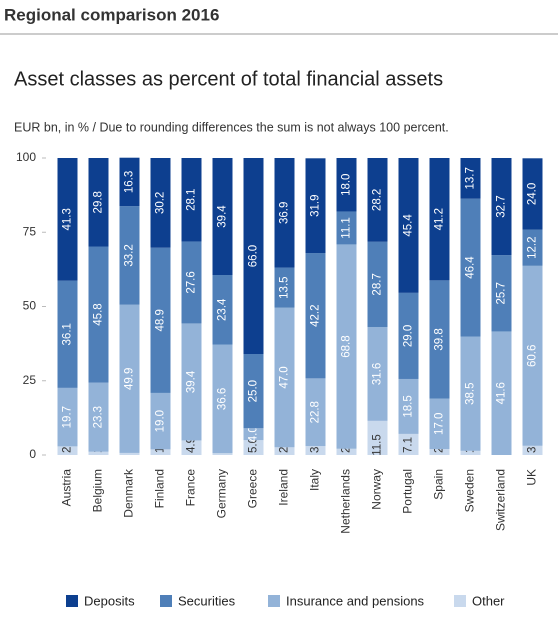  What do you see at coordinates (532, 477) in the screenshot?
I see `x-tick-label: UK` at bounding box center [532, 477].